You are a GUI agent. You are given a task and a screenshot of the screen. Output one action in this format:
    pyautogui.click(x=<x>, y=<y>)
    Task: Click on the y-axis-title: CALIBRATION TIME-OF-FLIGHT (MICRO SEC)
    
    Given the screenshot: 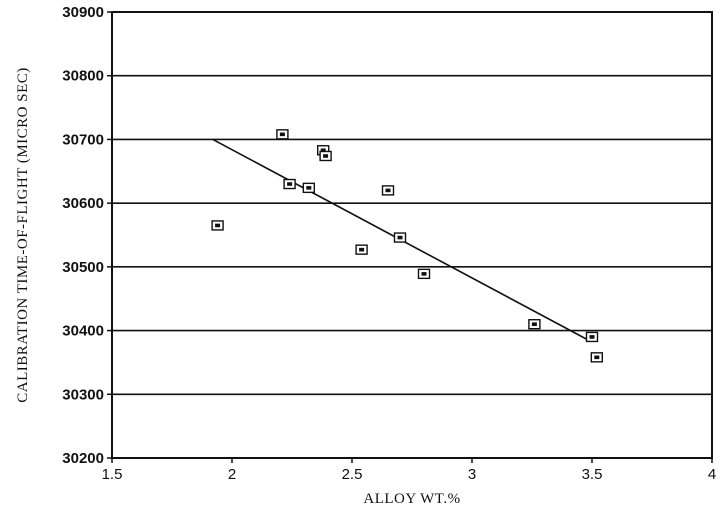 What is the action you would take?
    pyautogui.click(x=23, y=235)
    